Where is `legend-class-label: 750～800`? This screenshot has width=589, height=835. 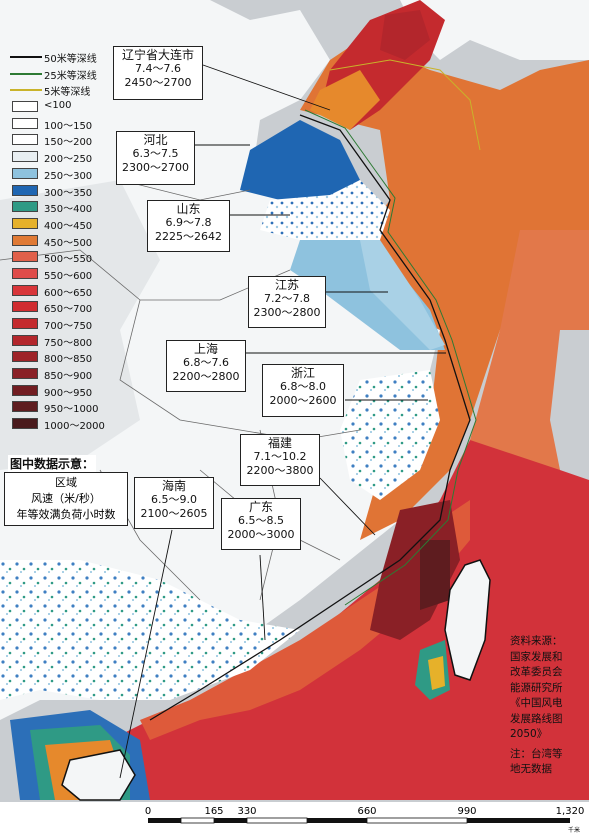
legend-class-label: 750～800 is located at coordinates (68, 343).